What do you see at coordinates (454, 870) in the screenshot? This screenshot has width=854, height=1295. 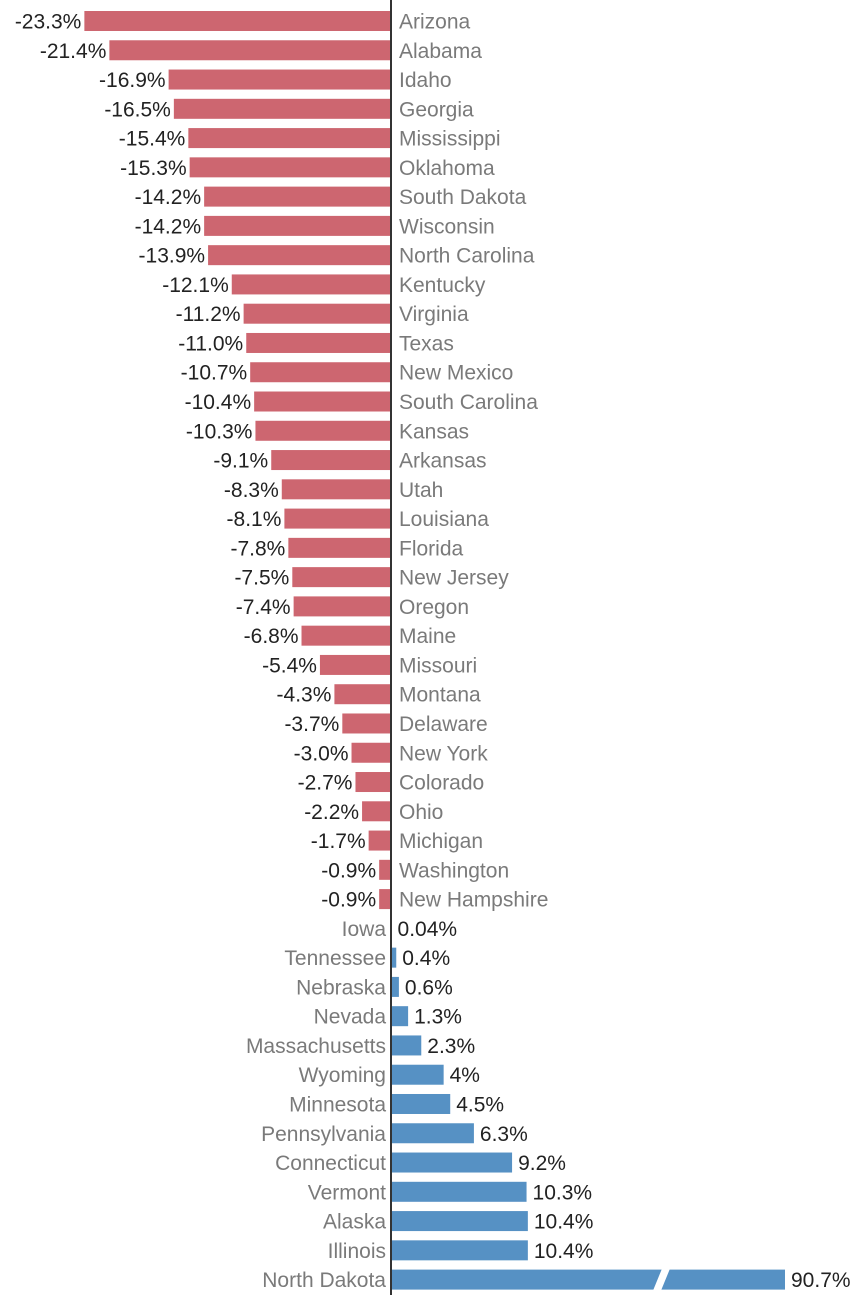 I see `category-label-washington: Washington` at bounding box center [454, 870].